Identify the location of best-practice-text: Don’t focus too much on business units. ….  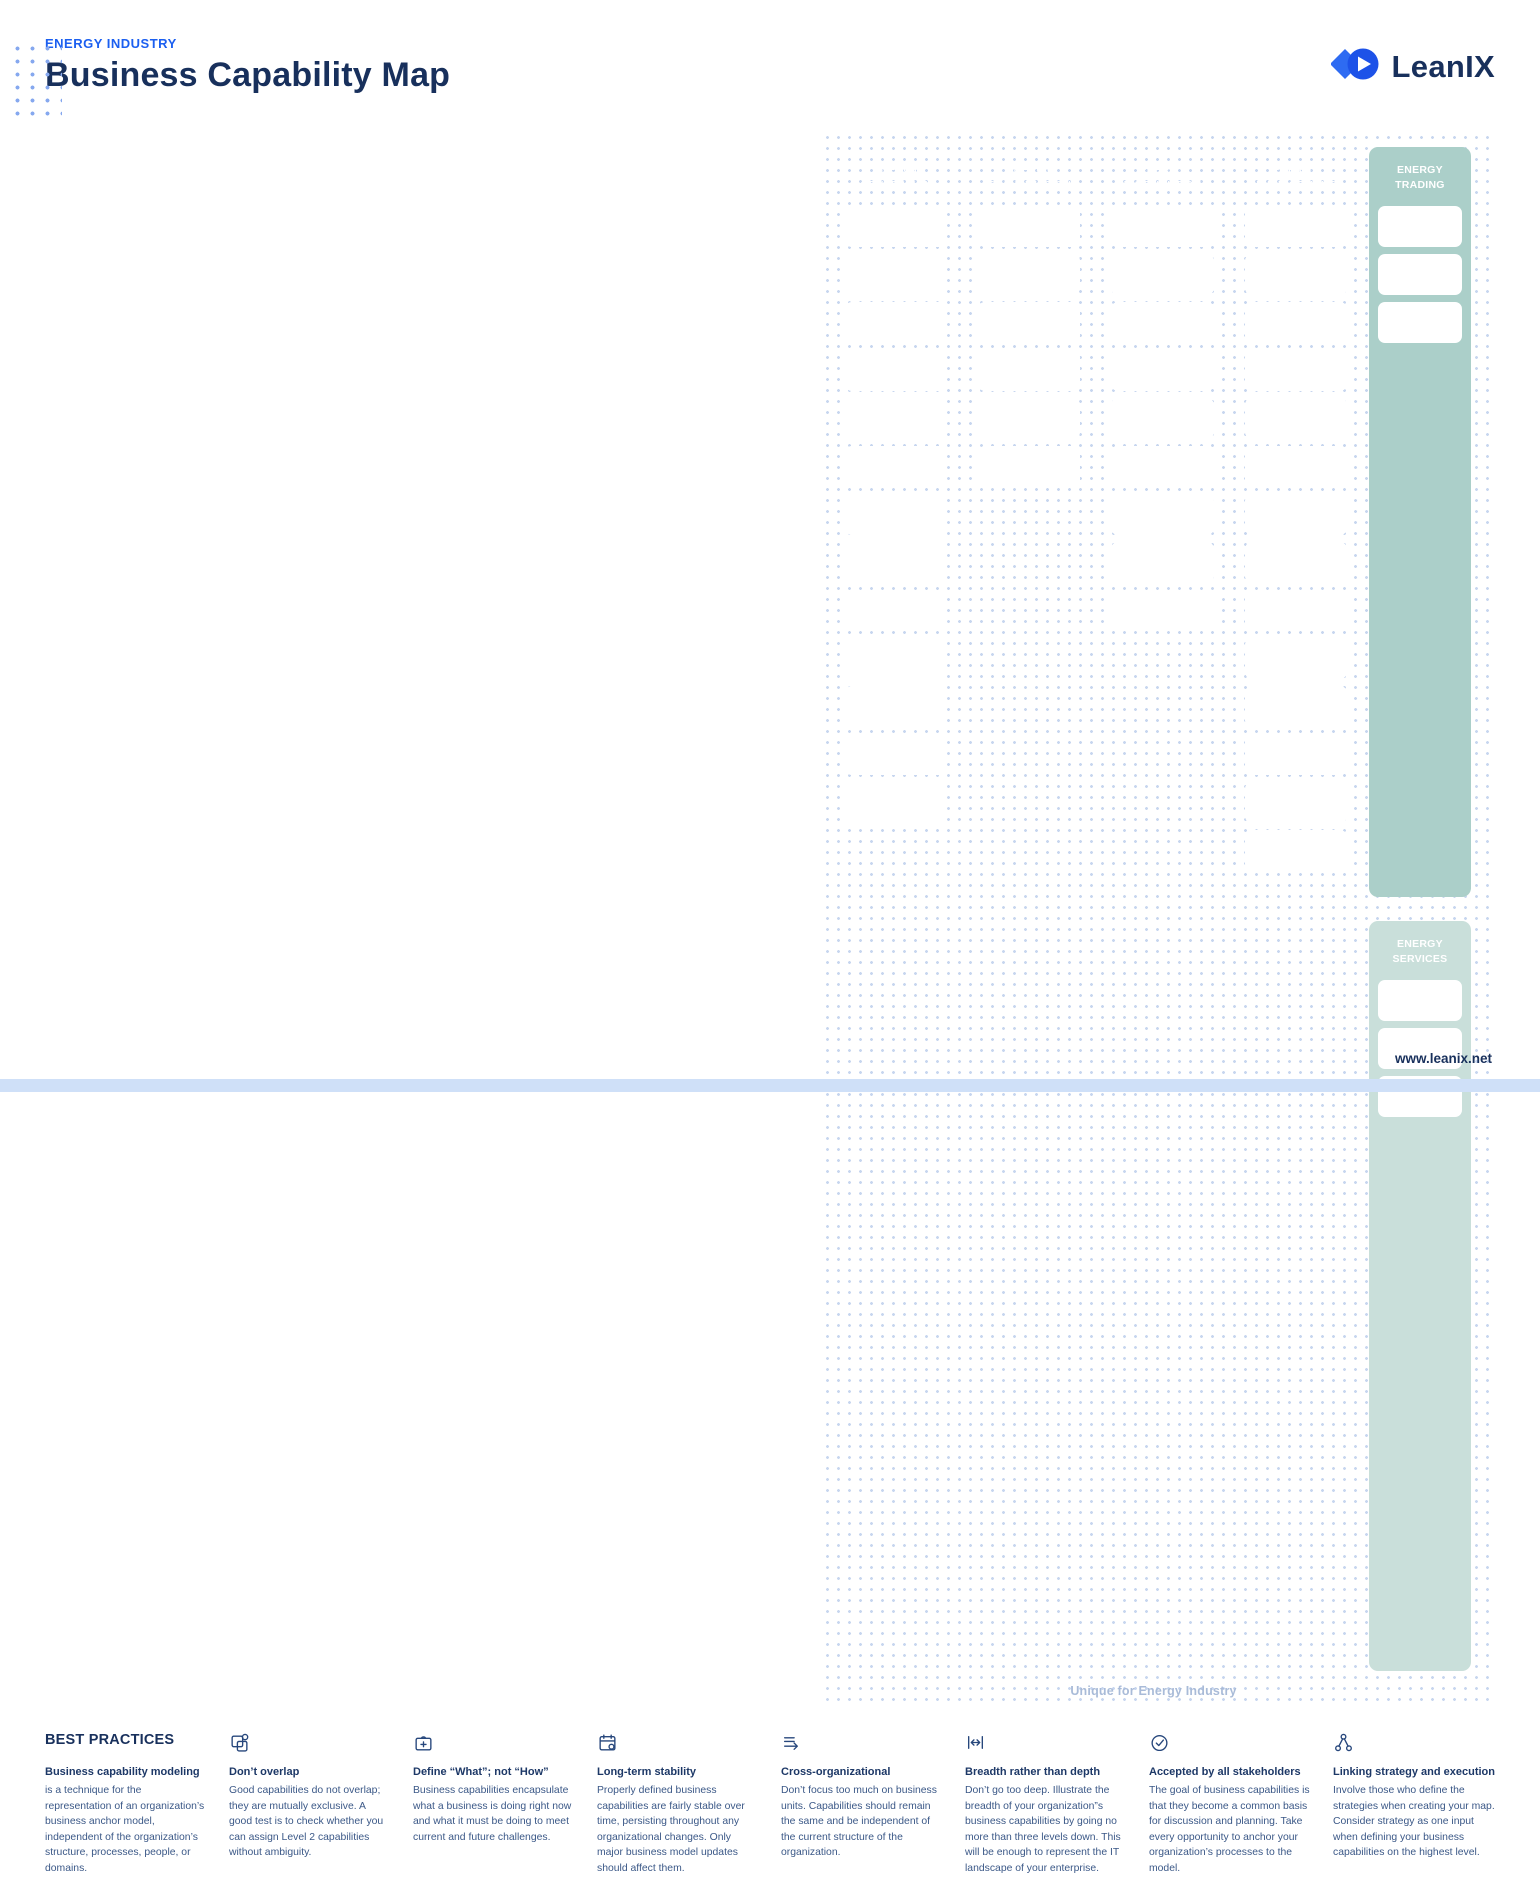
(859, 1822).